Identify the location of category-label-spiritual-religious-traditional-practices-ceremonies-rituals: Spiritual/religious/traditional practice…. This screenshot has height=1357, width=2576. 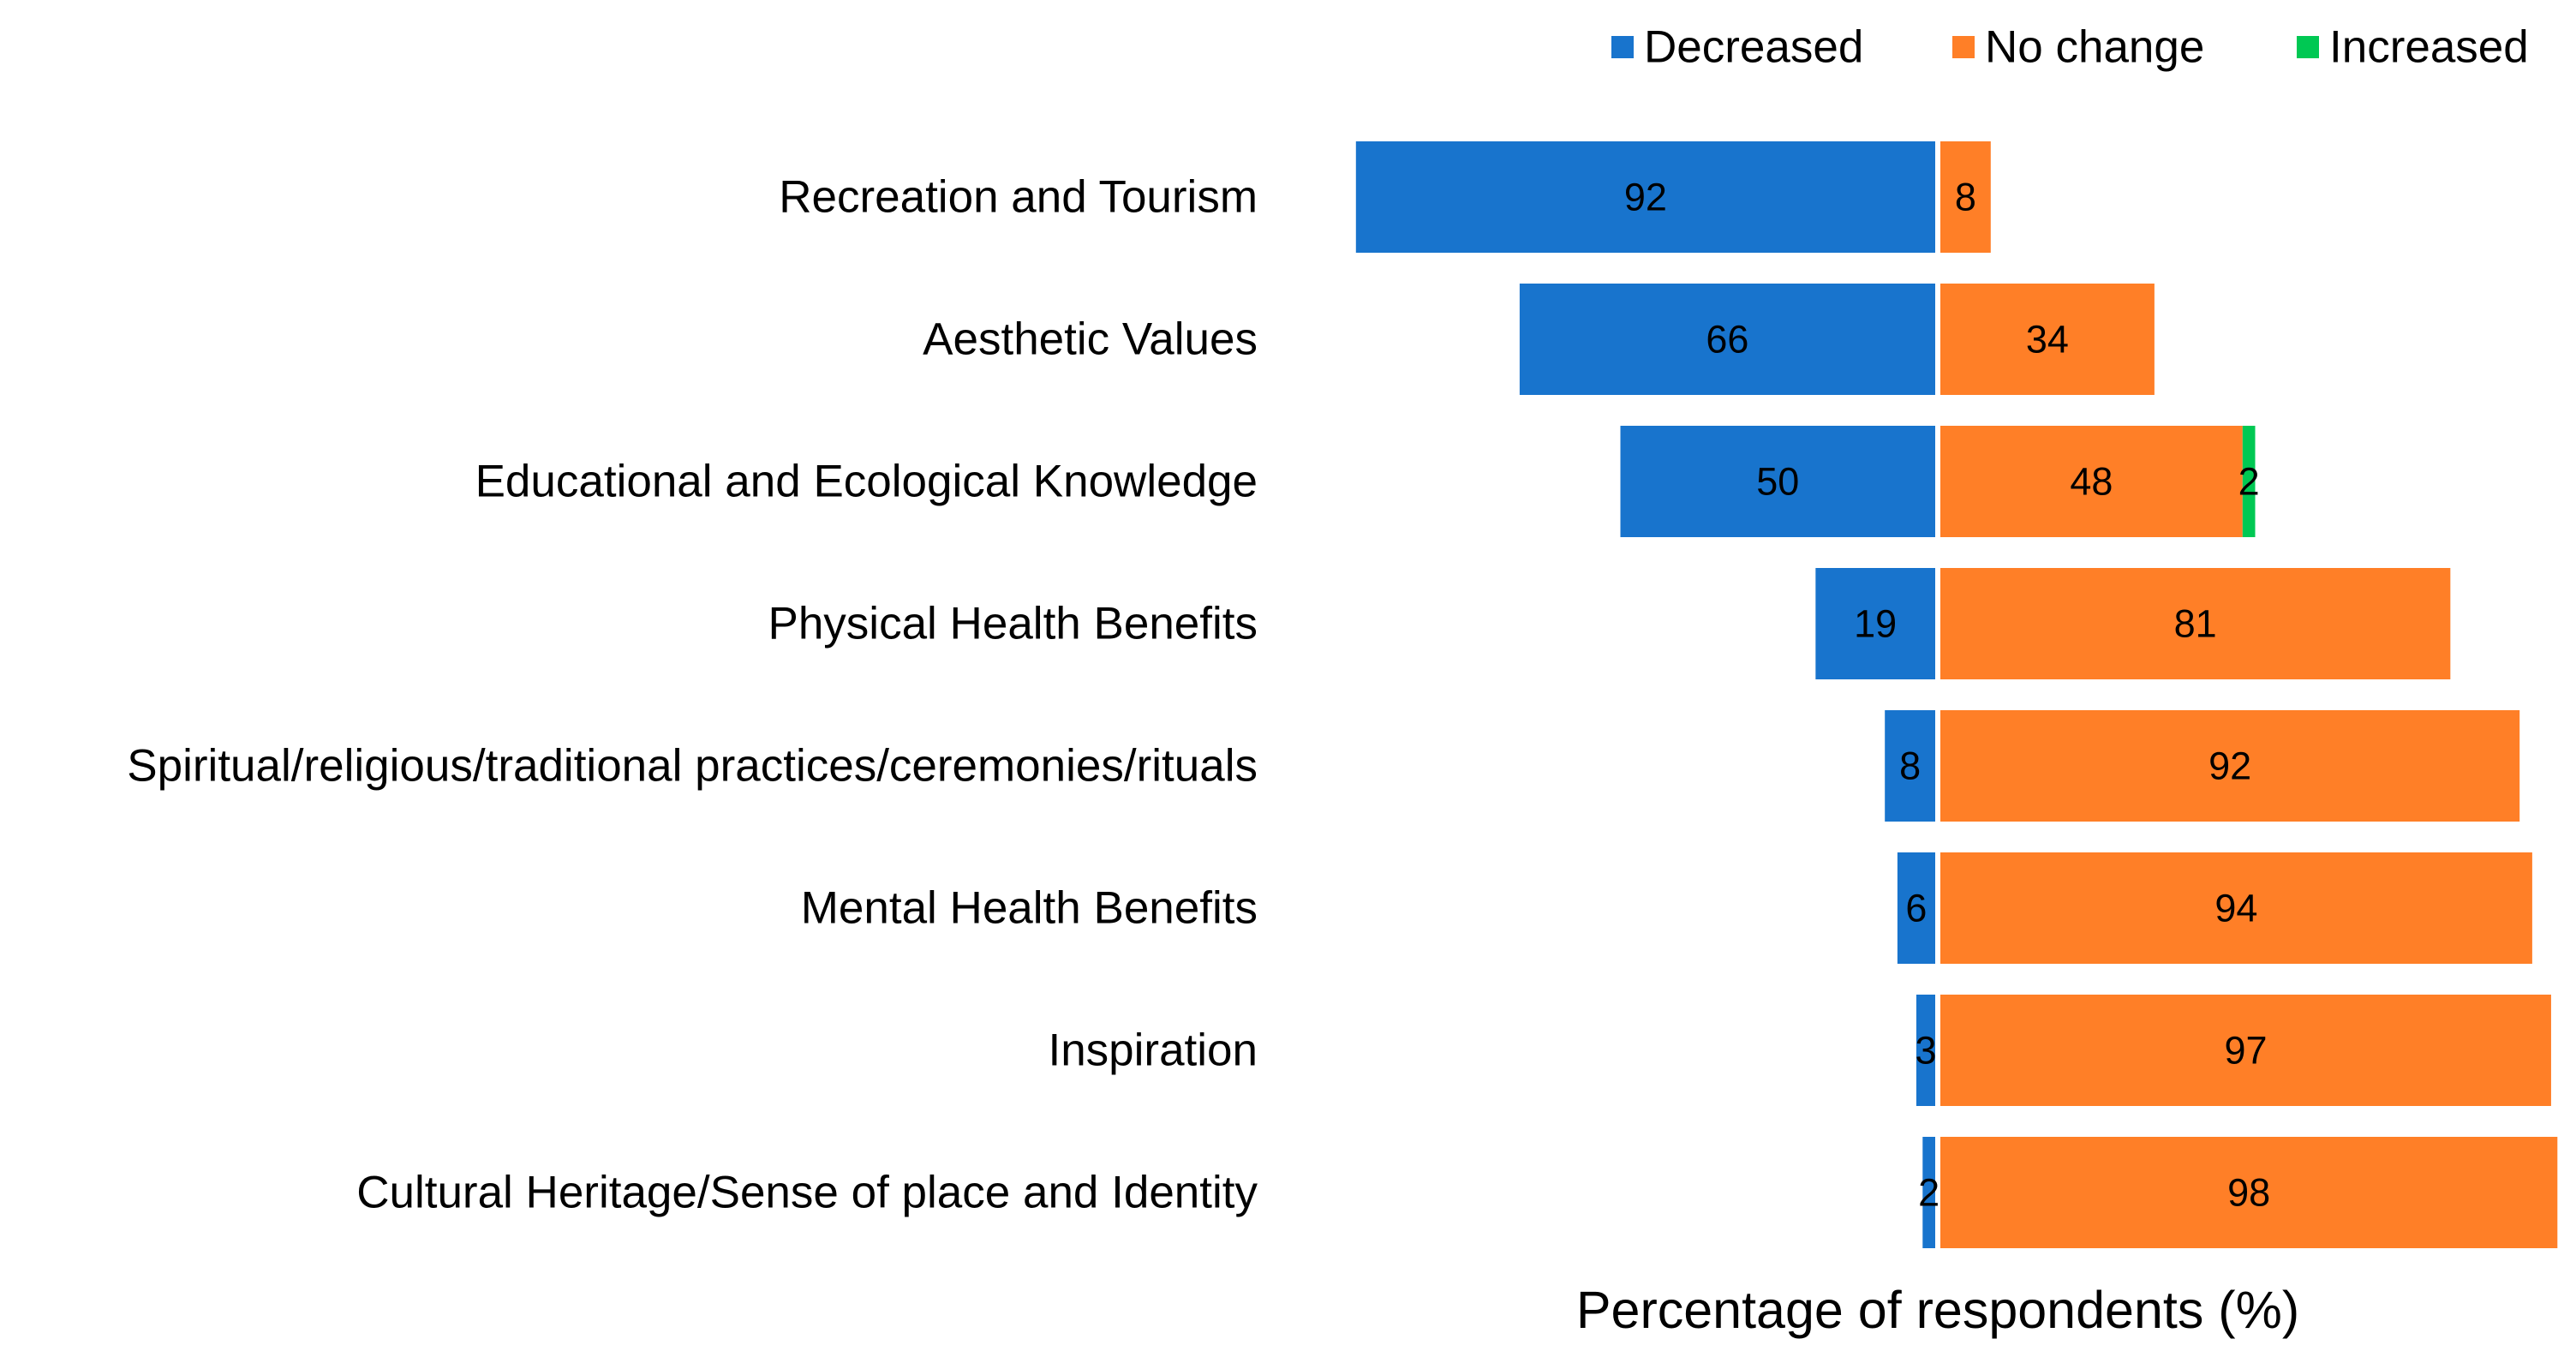
(693, 766).